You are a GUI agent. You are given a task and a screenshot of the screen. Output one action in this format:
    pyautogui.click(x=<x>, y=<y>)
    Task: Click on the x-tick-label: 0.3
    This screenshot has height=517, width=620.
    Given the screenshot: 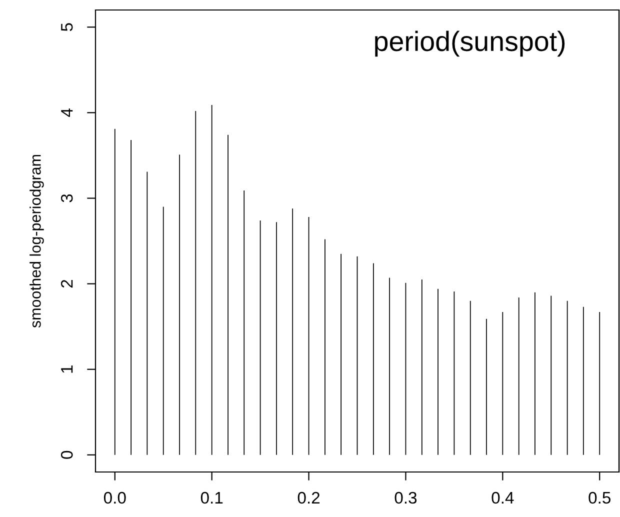 What is the action you would take?
    pyautogui.click(x=405, y=498)
    